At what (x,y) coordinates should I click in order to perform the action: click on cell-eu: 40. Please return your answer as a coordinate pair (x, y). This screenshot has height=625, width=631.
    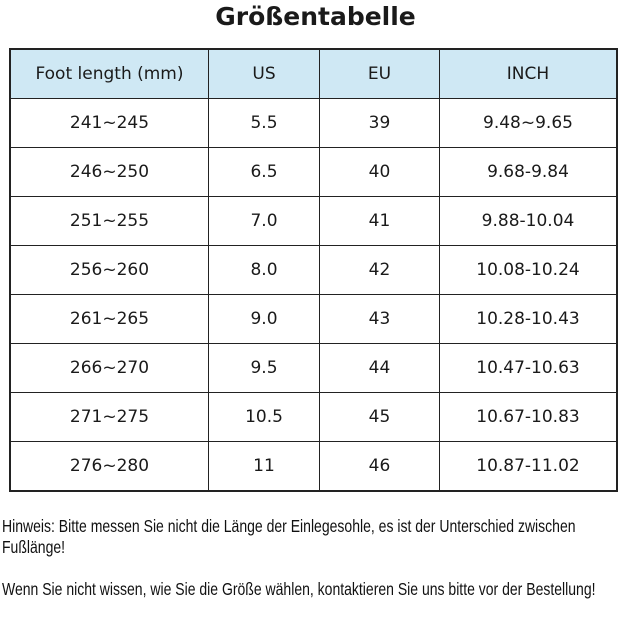
    Looking at the image, I should click on (379, 172).